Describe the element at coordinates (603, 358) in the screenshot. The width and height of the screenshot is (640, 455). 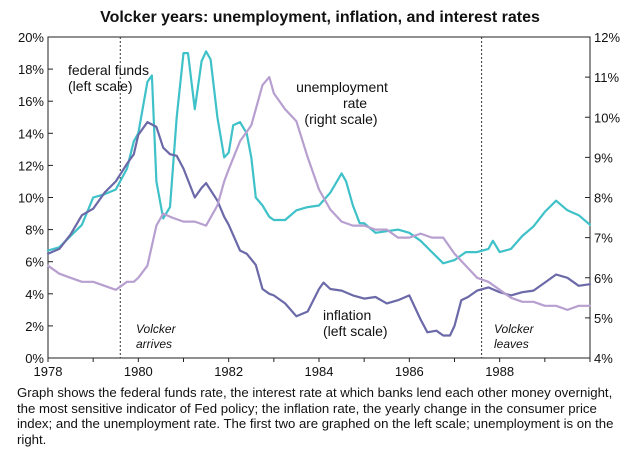
I see `y-right-tick-label: 4%` at that location.